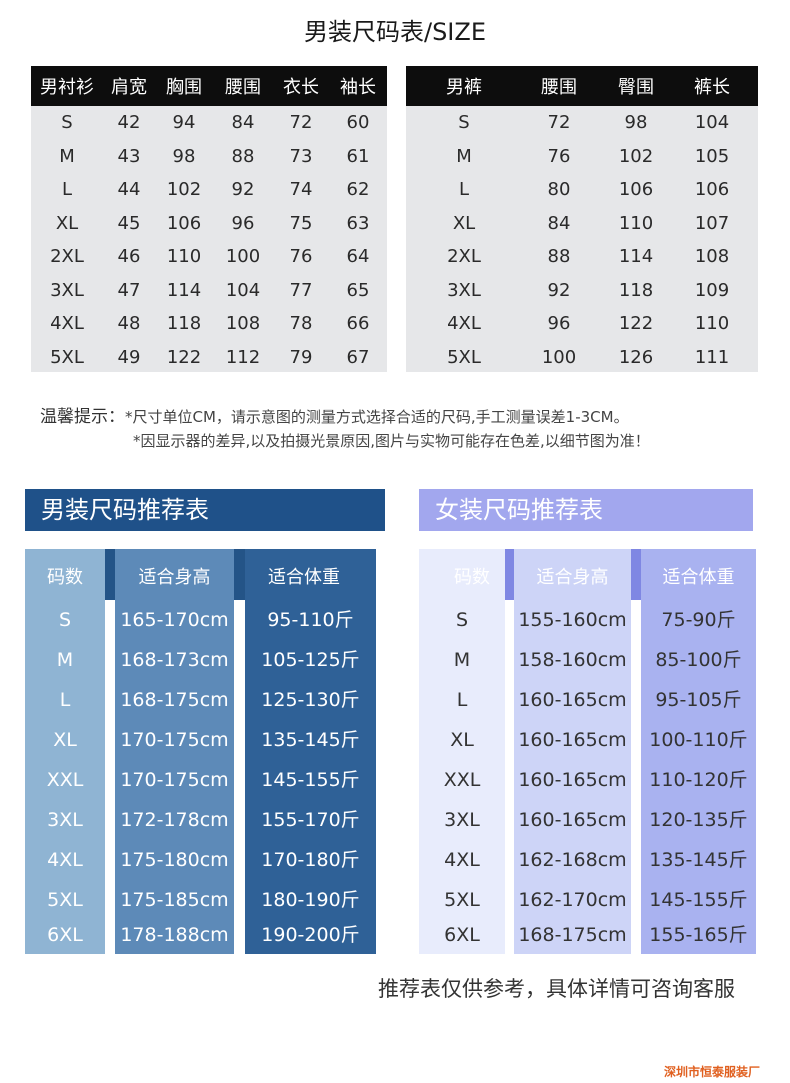 The width and height of the screenshot is (790, 1083). I want to click on list-item: M, so click(65, 660).